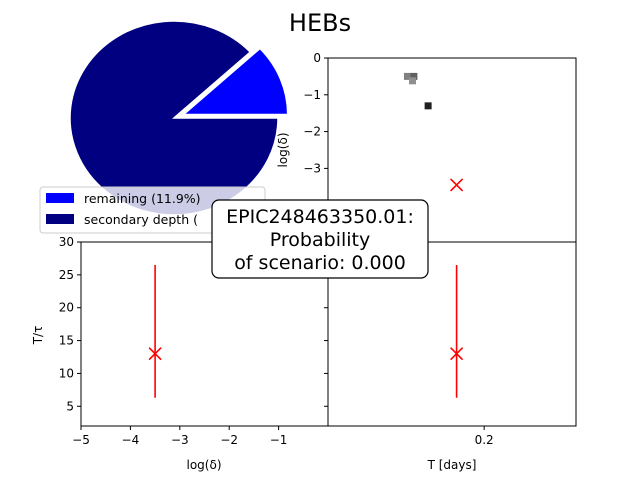  What do you see at coordinates (204, 465) in the screenshot?
I see `x-axis-label-bottom-left: log(δ)` at bounding box center [204, 465].